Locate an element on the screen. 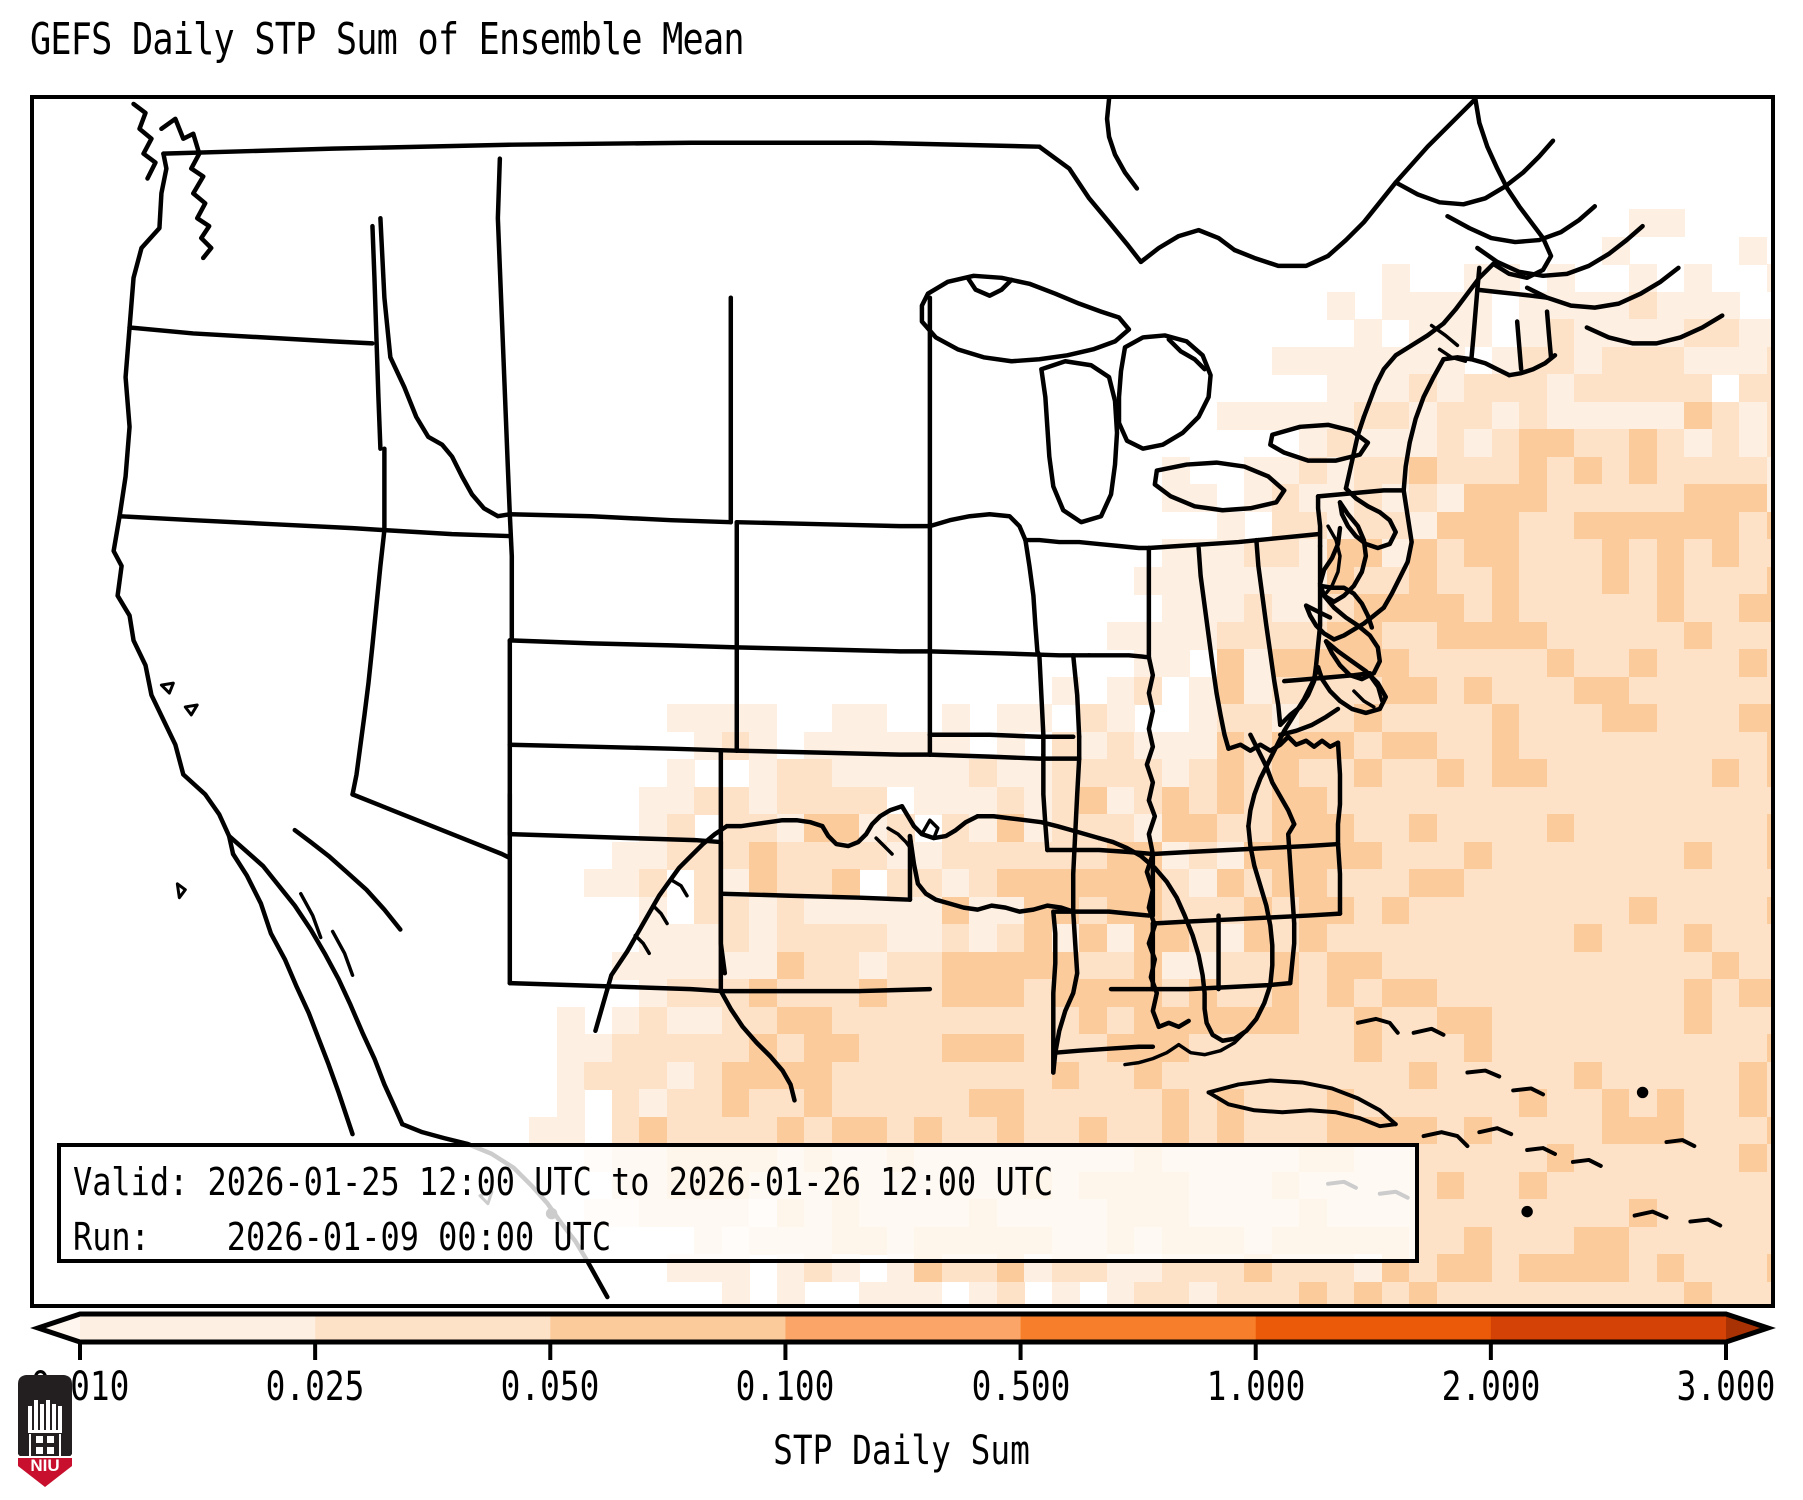  colorbar-tick-label: 3.000 is located at coordinates (1726, 1387).